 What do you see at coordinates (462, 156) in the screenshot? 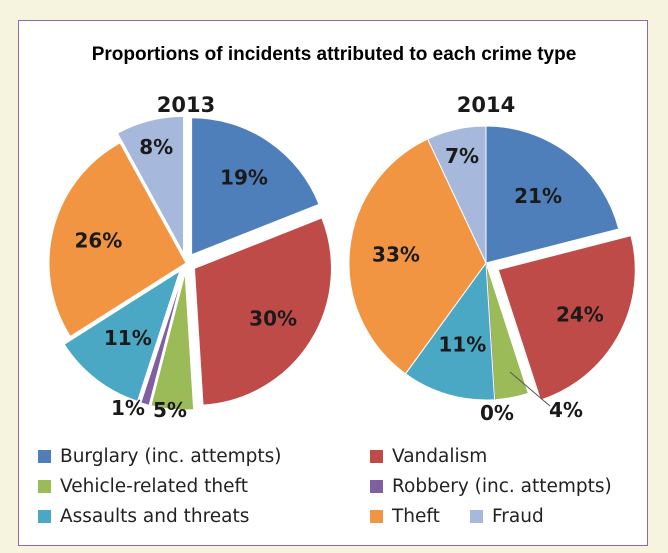
I see `data-label-2014-fraud: 7%` at bounding box center [462, 156].